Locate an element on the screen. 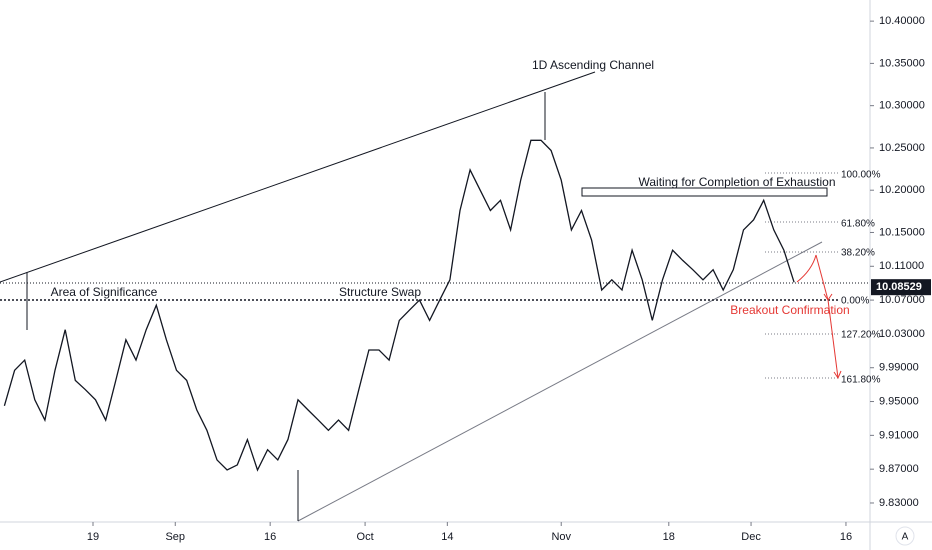 The width and height of the screenshot is (932, 550). y-tick-label: 10.11000 is located at coordinates (901, 266).